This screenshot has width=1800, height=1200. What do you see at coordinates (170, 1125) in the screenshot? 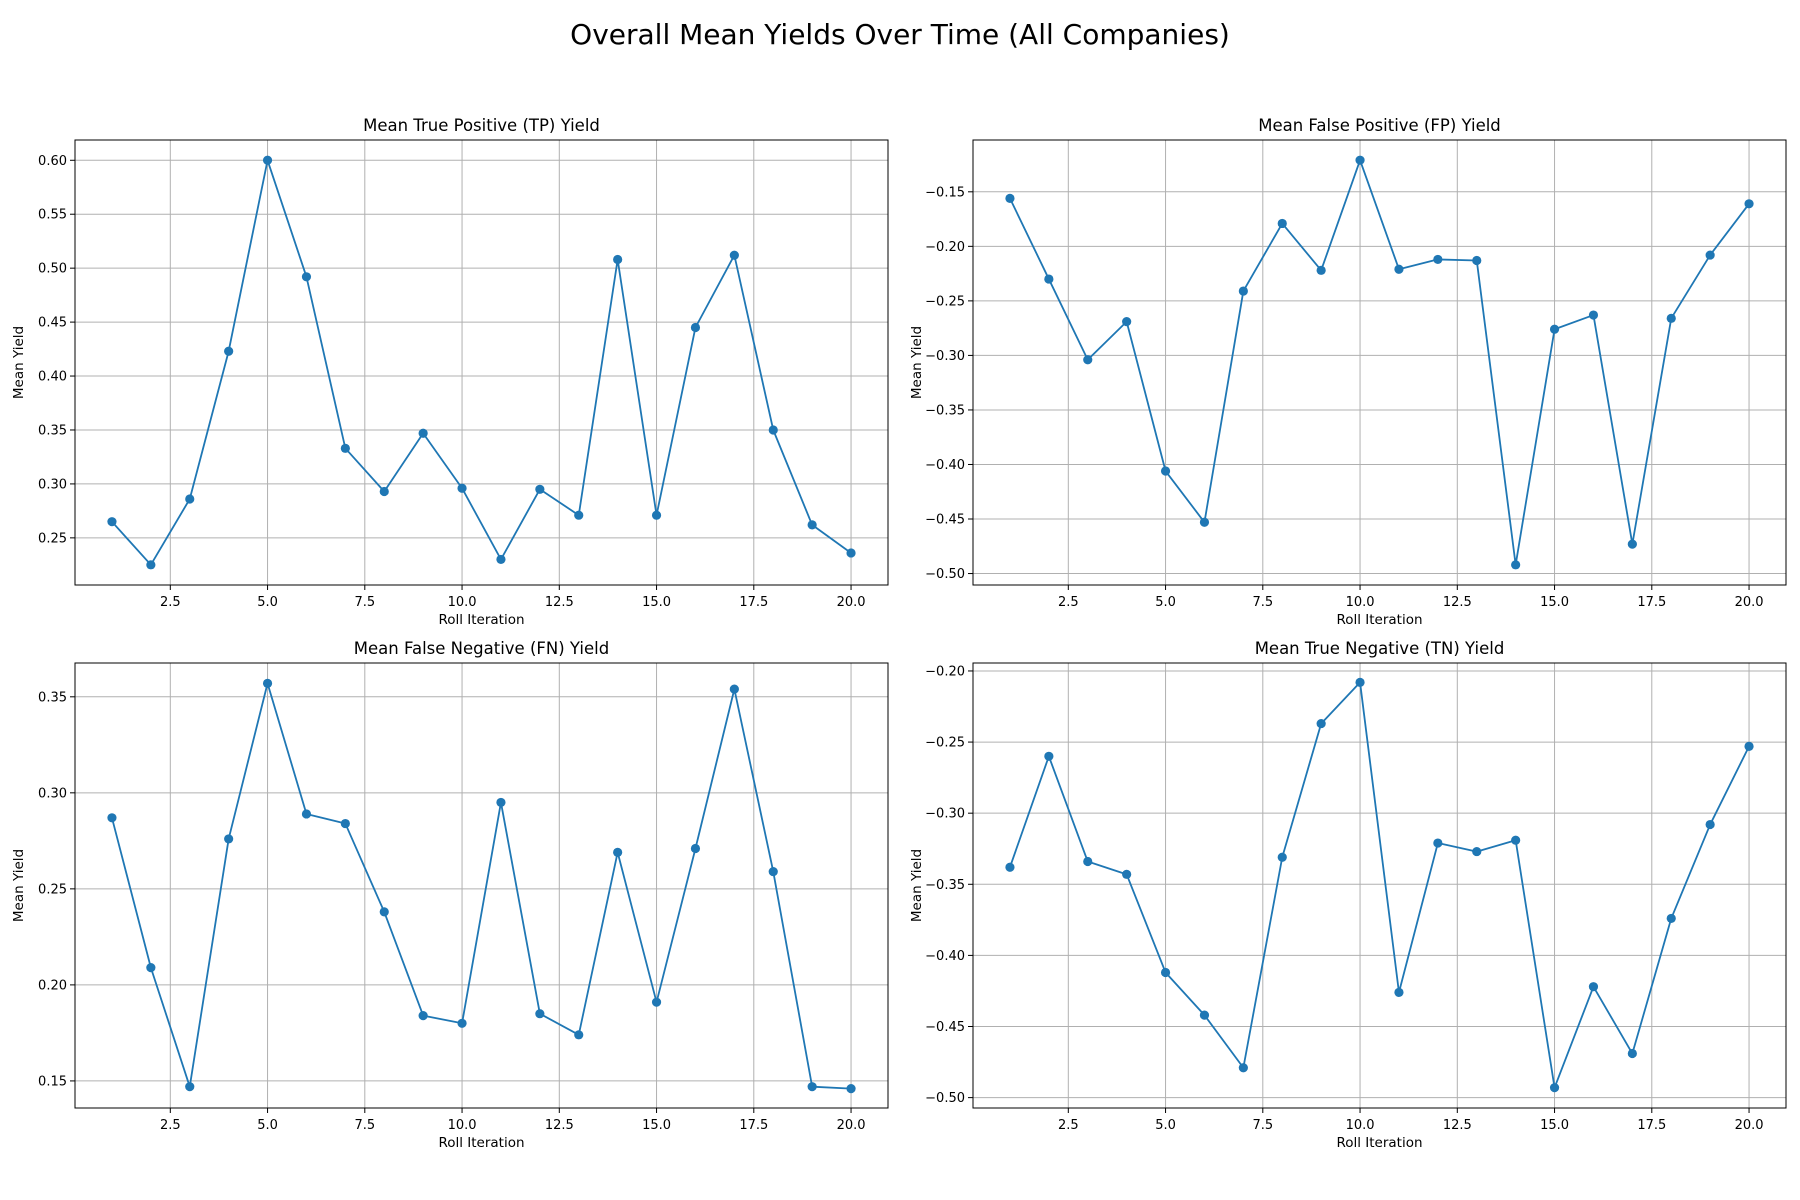
I see `fn-x-tick-label: 2.5` at bounding box center [170, 1125].